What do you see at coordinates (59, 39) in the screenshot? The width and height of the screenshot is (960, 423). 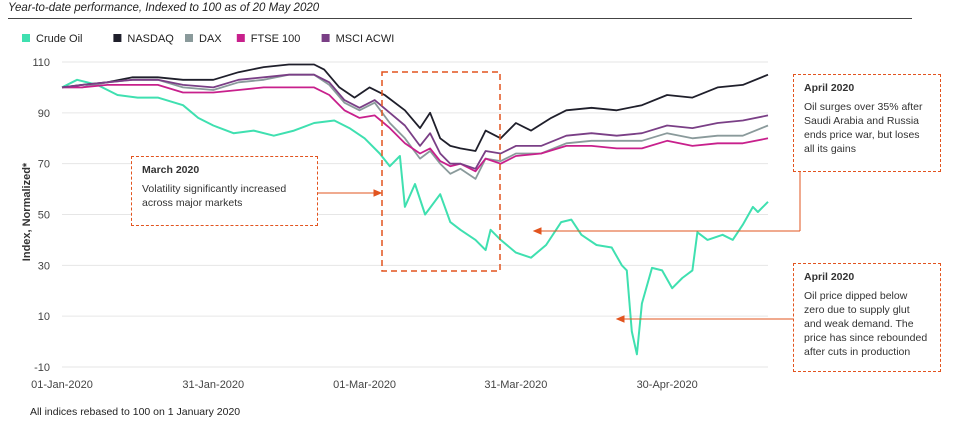 I see `legend-label-crude_oil: Crude Oil` at bounding box center [59, 39].